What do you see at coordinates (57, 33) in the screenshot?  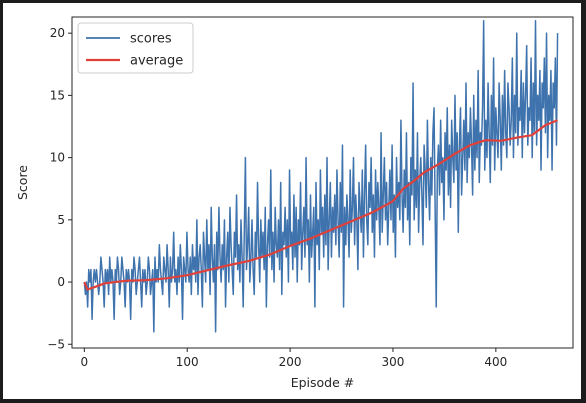 I see `y-tick-label: 20` at bounding box center [57, 33].